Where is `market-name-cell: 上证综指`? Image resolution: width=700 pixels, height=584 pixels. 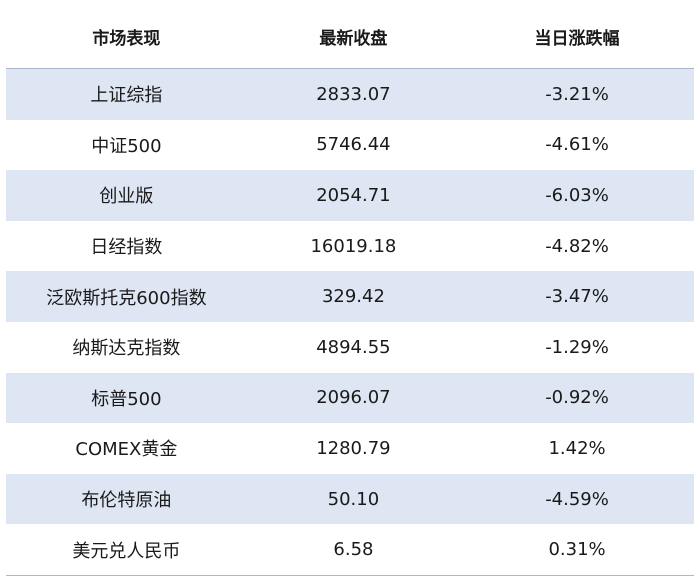 market-name-cell: 上证综指 is located at coordinates (126, 94).